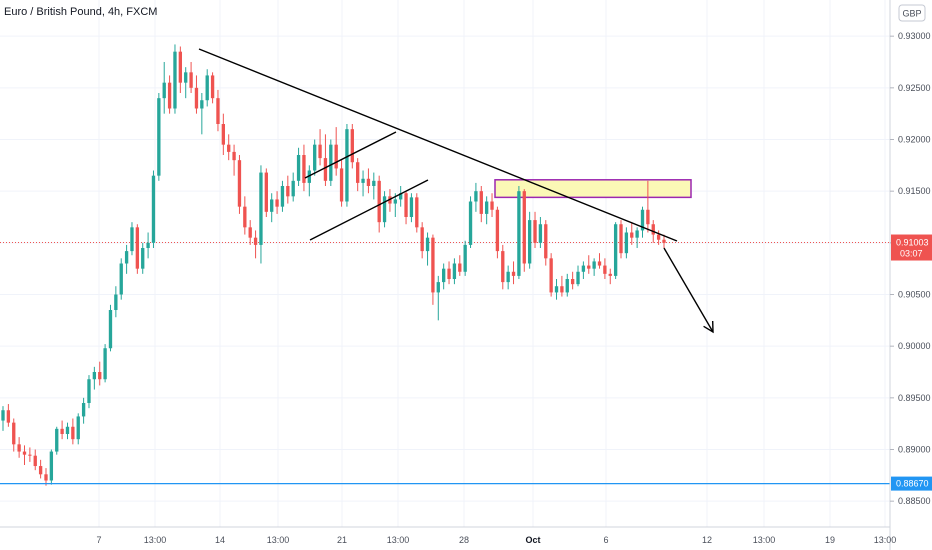 Image resolution: width=932 pixels, height=550 pixels. Describe the element at coordinates (98, 540) in the screenshot. I see `time-tick-label: 7` at that location.